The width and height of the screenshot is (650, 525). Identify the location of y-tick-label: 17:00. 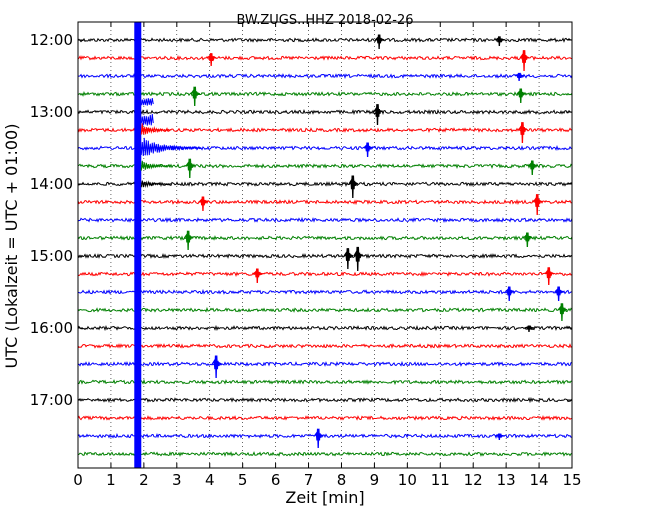
(51, 400).